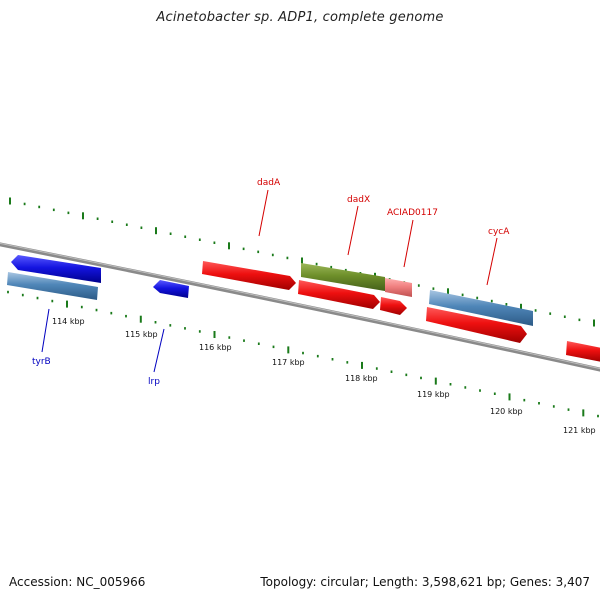 The width and height of the screenshot is (600, 600). I want to click on leader-ACIAD0117, so click(408, 243).